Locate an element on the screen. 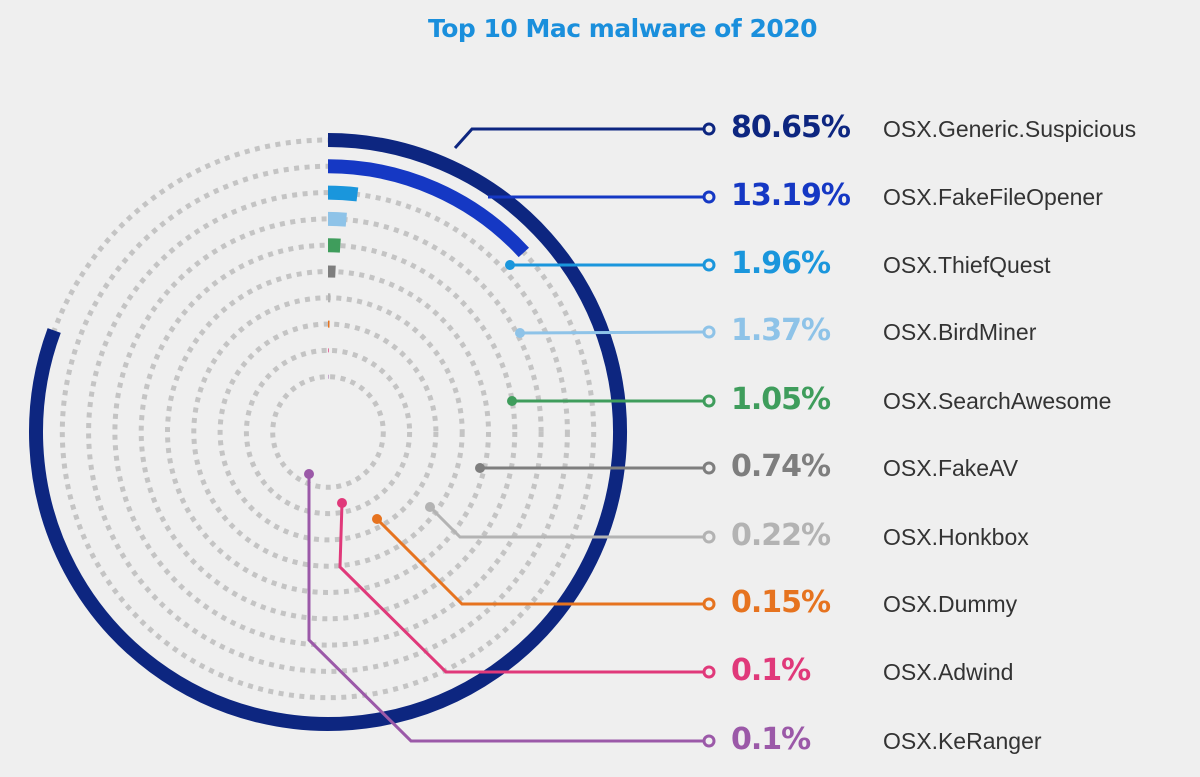 The image size is (1200, 777). bar-osx-thiefquest is located at coordinates (343, 193).